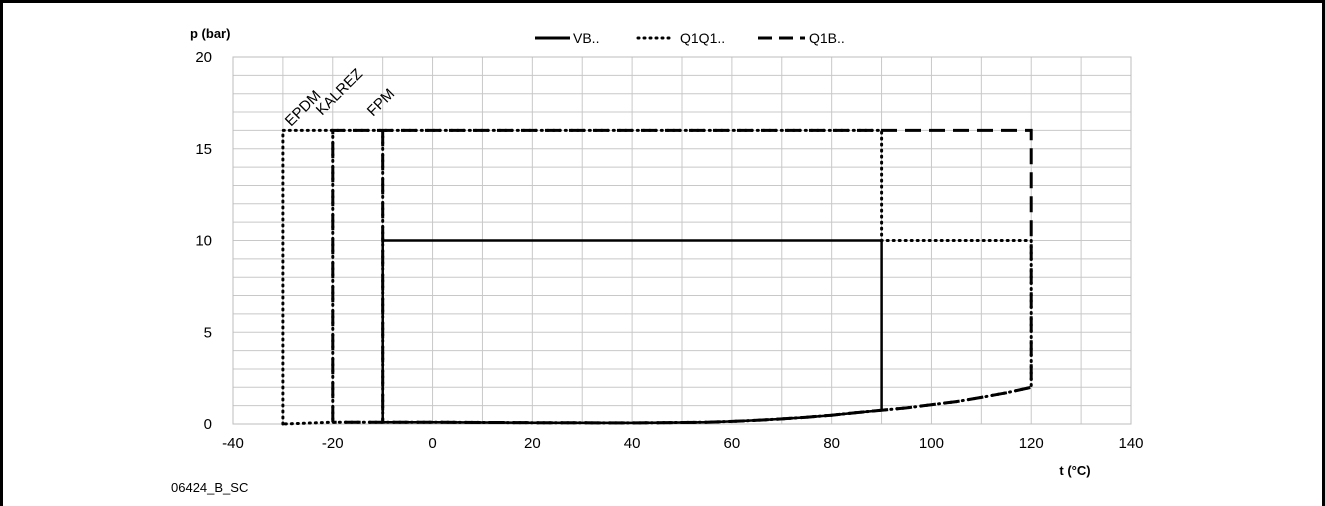 Image resolution: width=1325 pixels, height=506 pixels. Describe the element at coordinates (381, 102) in the screenshot. I see `annotation-fpm: FPM` at that location.